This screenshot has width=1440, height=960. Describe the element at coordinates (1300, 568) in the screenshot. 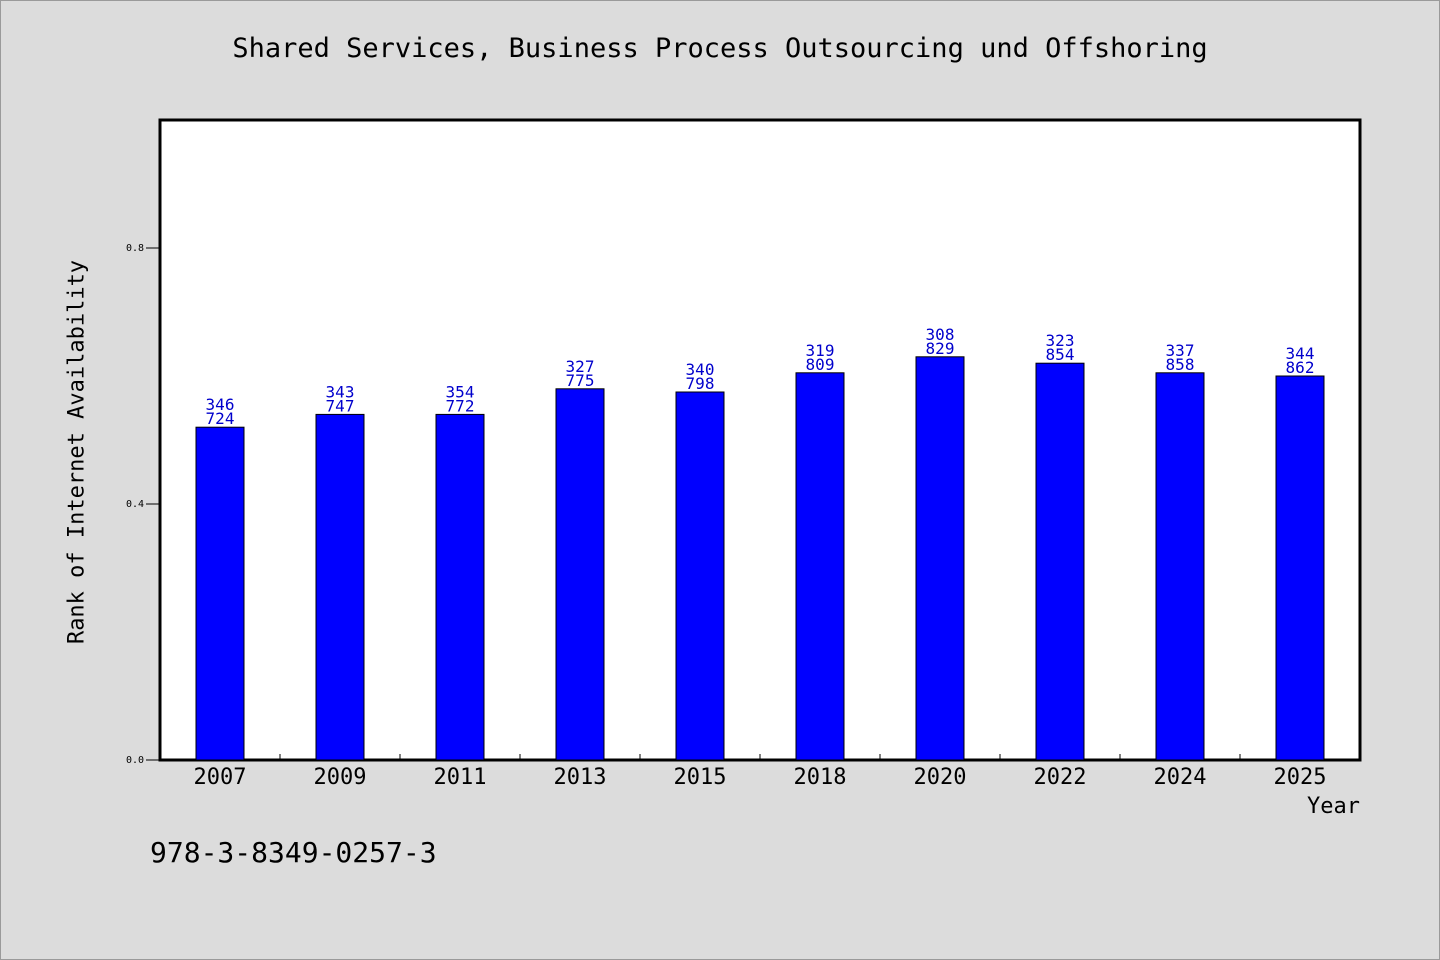

I see `bar-2025` at that location.